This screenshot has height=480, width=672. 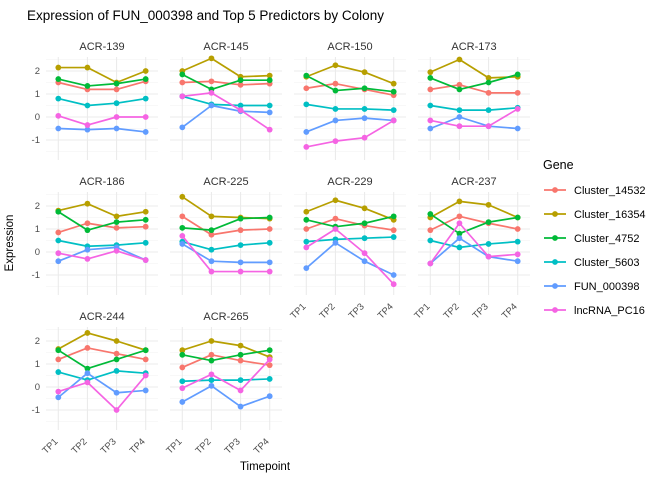 I want to click on facet-strip-label: ACR-173, so click(x=473, y=47).